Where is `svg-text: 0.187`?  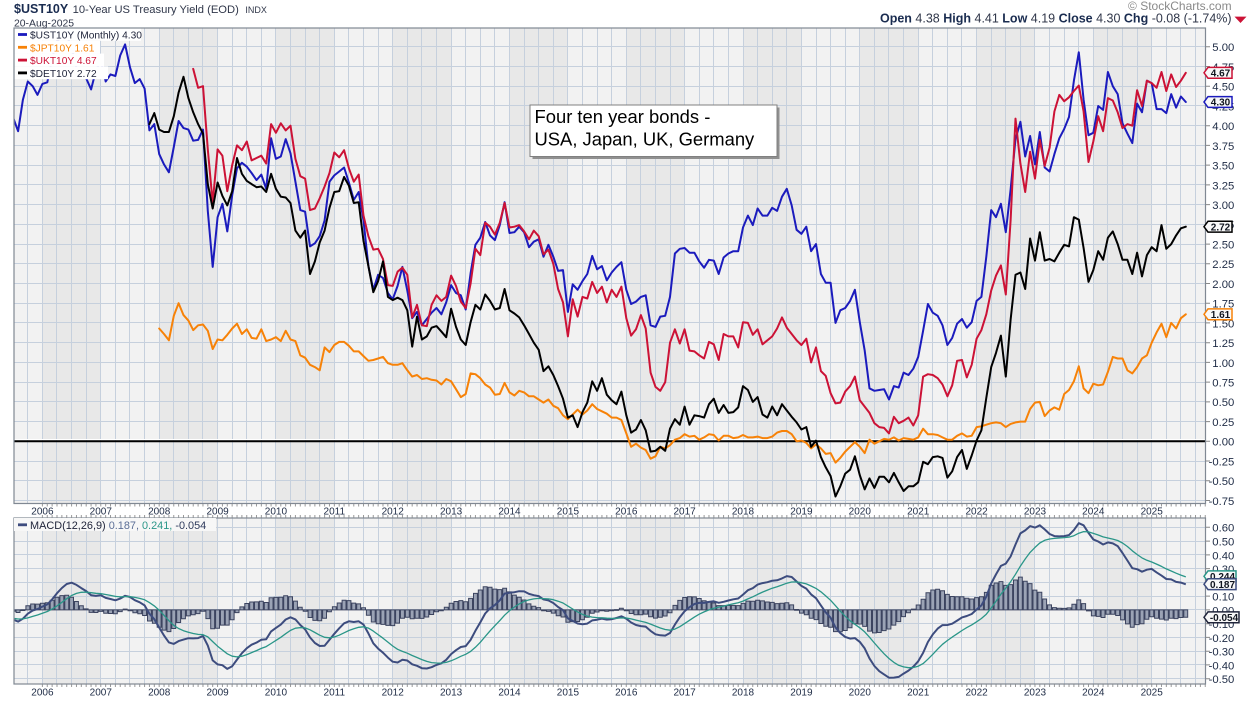
svg-text: 0.187 is located at coordinates (1222, 585).